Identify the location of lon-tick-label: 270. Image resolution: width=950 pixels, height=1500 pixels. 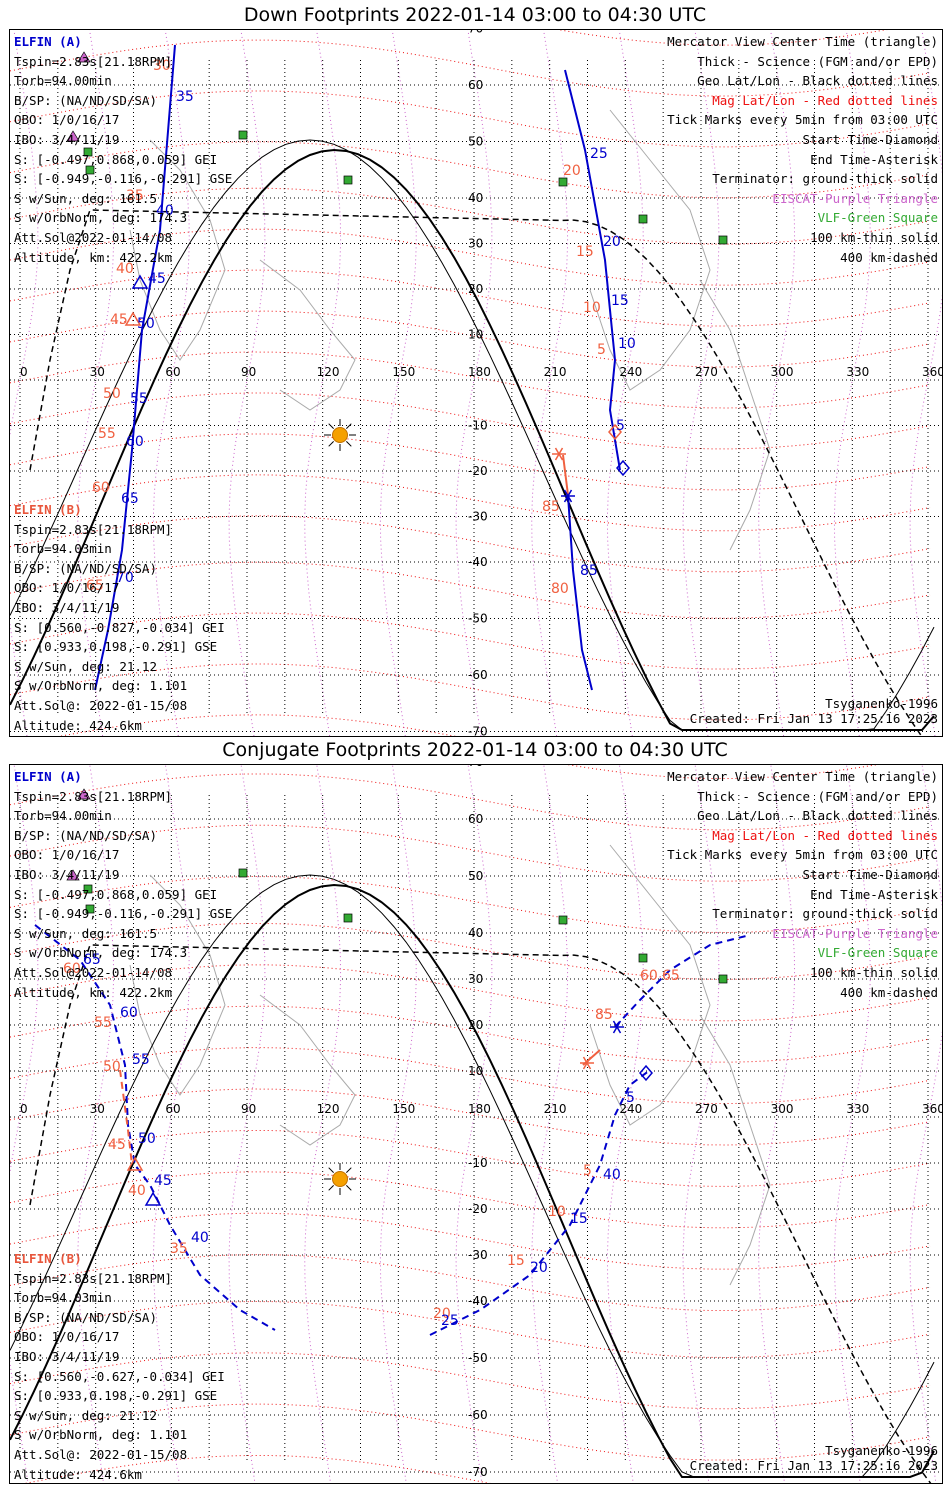
(706, 1109).